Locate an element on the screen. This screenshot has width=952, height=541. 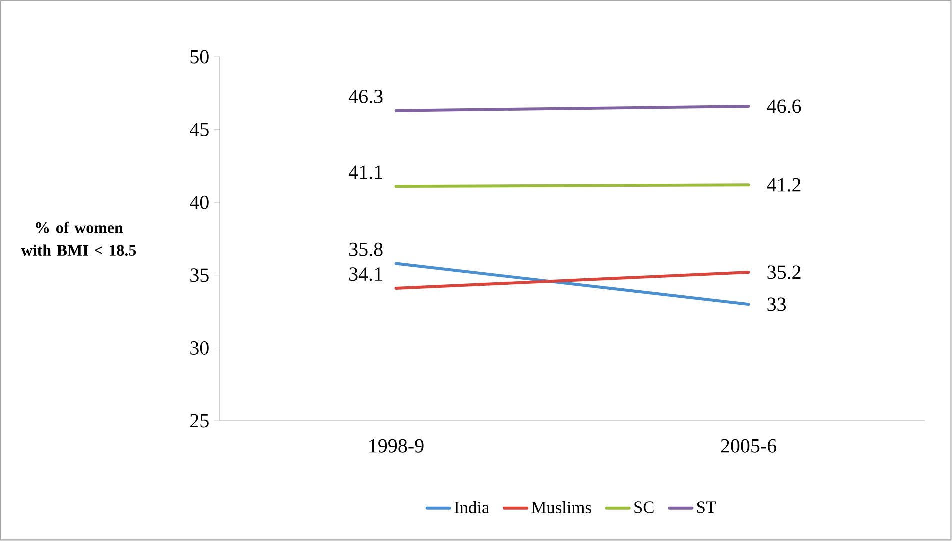
y-tick-label: 45 is located at coordinates (199, 129).